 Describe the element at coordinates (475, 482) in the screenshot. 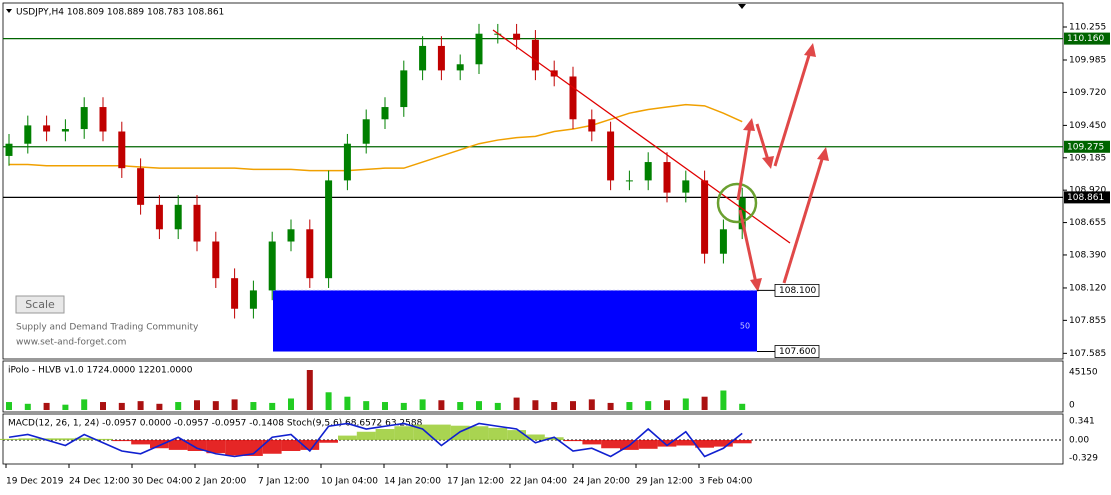

I see `x-tick-label: 17 Jan 12:00` at that location.